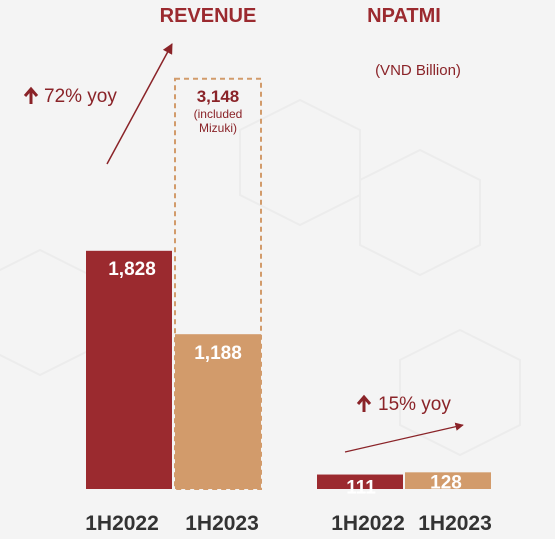 This screenshot has width=555, height=539. What do you see at coordinates (139, 104) in the screenshot?
I see `revenue-growth-arrow` at bounding box center [139, 104].